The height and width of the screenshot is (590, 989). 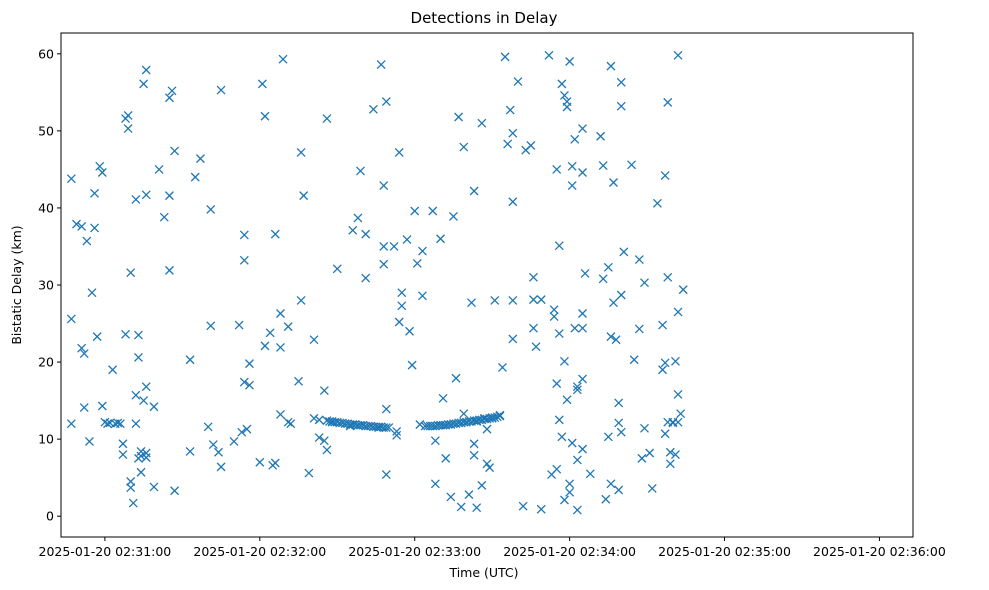 I want to click on y-axis-label: Bistatic Delay (km), so click(x=16, y=284).